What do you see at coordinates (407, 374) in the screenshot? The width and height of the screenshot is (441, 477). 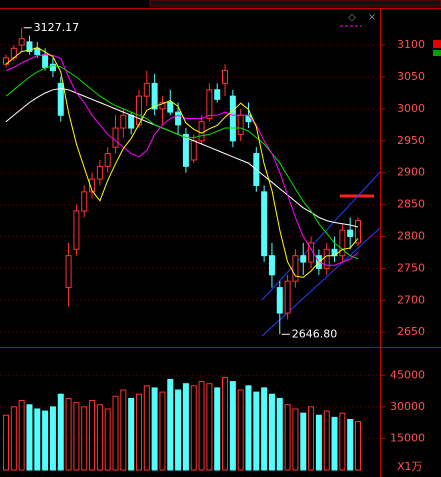 I see `v-tick-label: 45000` at bounding box center [407, 374].